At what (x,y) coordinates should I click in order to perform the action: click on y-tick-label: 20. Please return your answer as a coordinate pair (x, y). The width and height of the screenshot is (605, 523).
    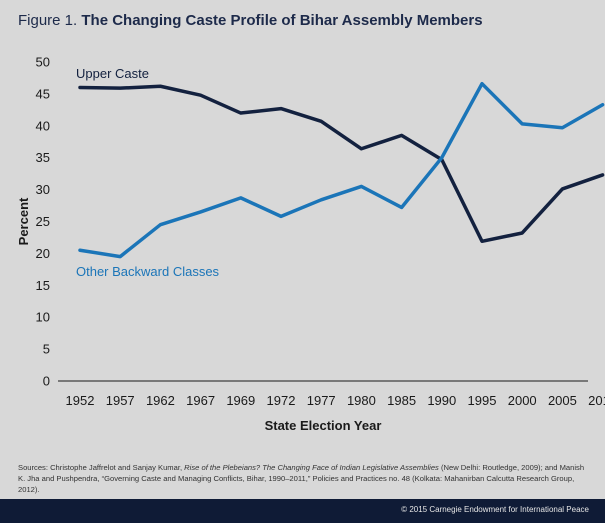
    Looking at the image, I should click on (43, 253).